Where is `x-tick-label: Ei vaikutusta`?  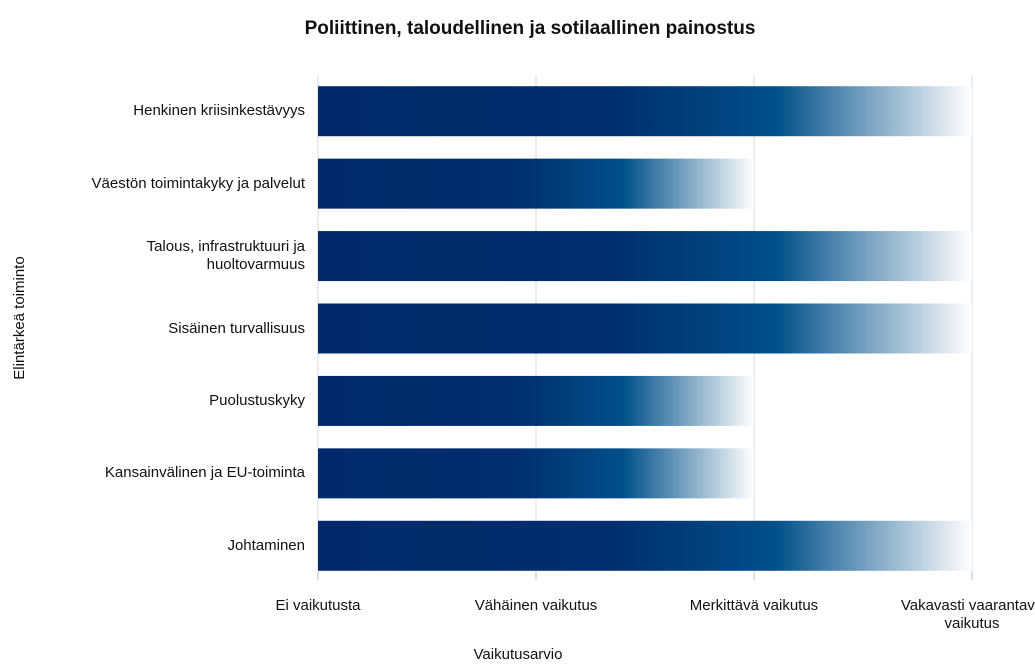 x-tick-label: Ei vaikutusta is located at coordinates (318, 605).